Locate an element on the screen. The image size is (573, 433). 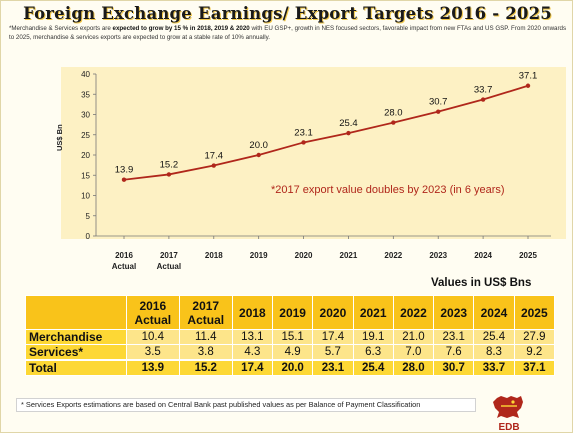
table-cell: 28.0 is located at coordinates (413, 367).